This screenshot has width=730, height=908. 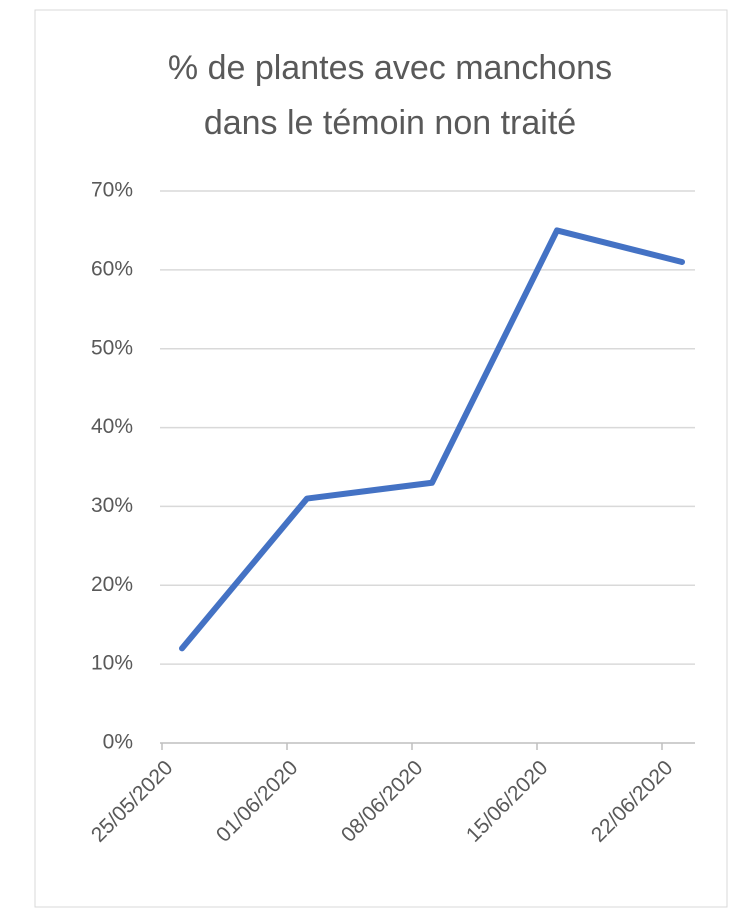 I want to click on y-tick-label: 10%, so click(x=112, y=663).